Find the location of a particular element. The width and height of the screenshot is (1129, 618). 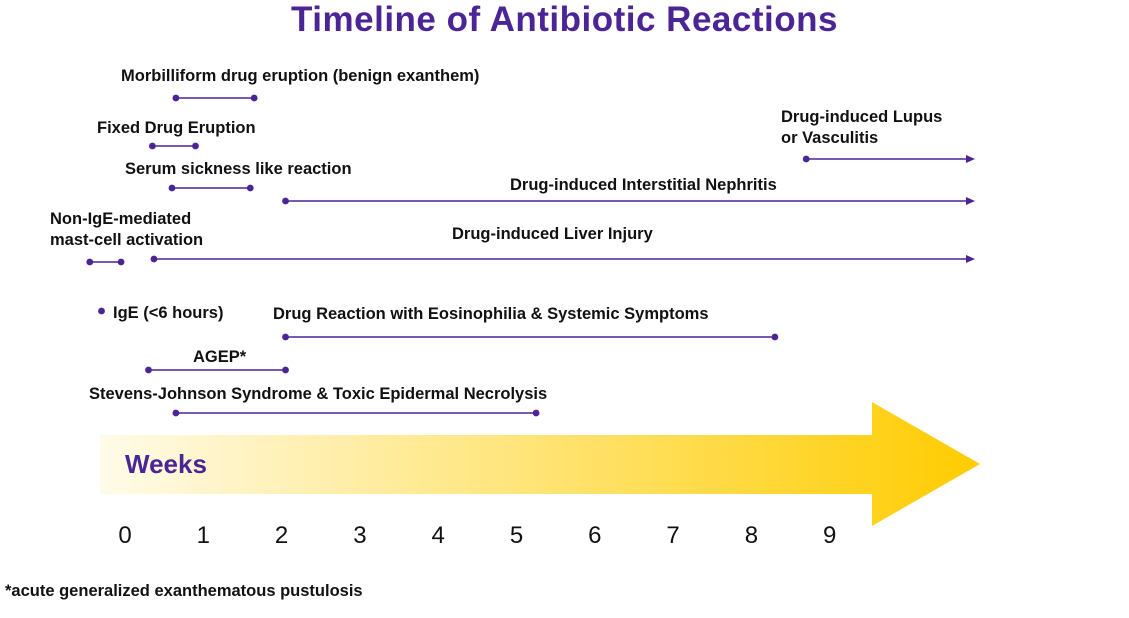

reaction-1-start-dot is located at coordinates (152, 146).